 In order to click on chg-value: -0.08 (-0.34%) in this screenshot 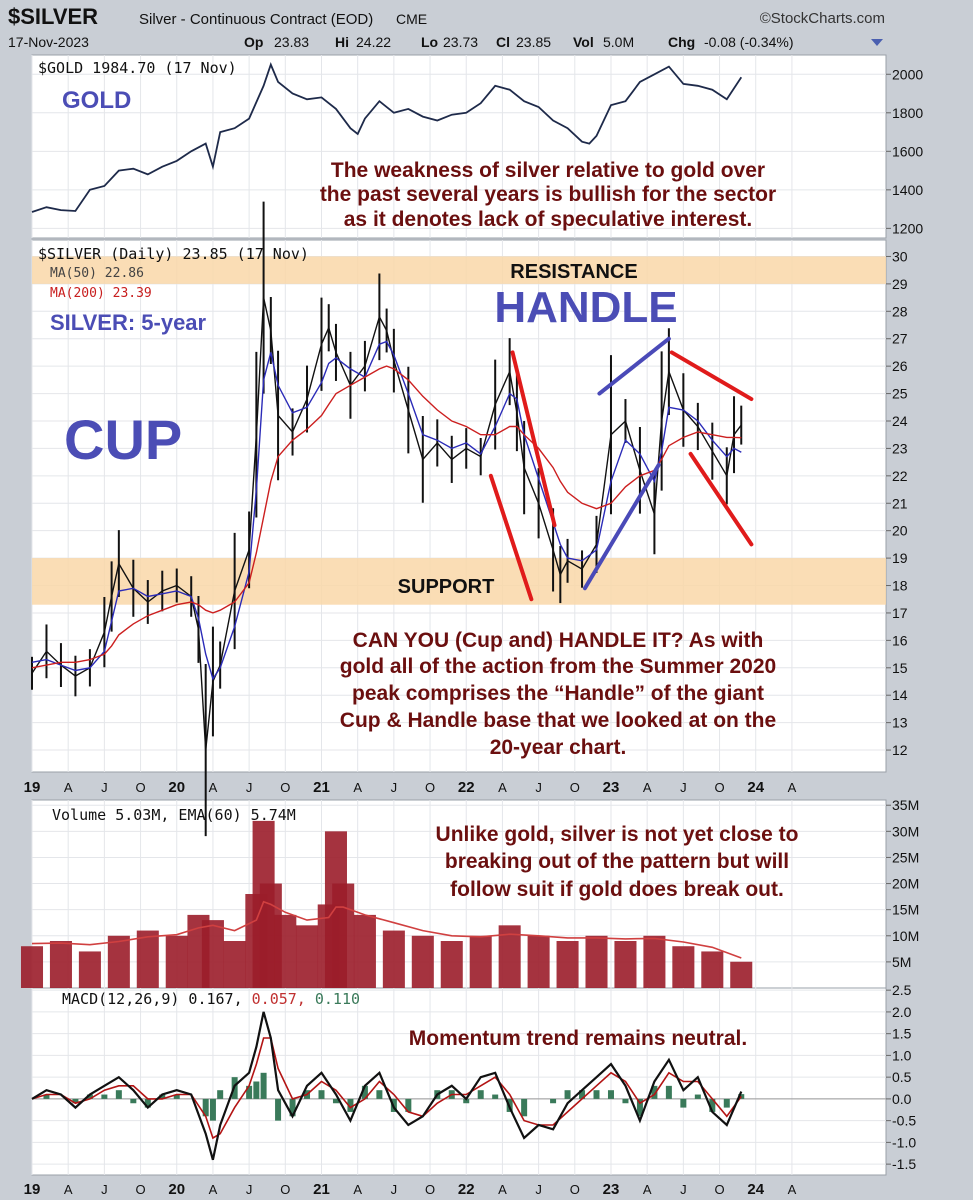, I will do `click(748, 42)`.